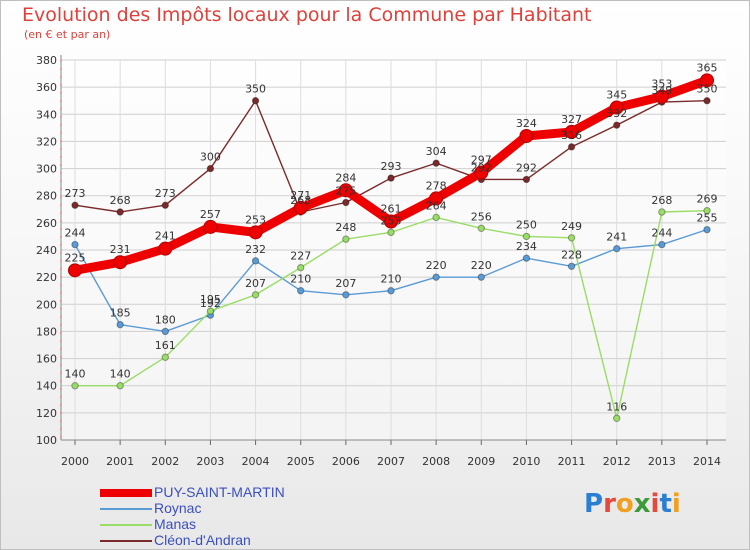 The image size is (750, 550). What do you see at coordinates (345, 177) in the screenshot?
I see `data-label: 284` at bounding box center [345, 177].